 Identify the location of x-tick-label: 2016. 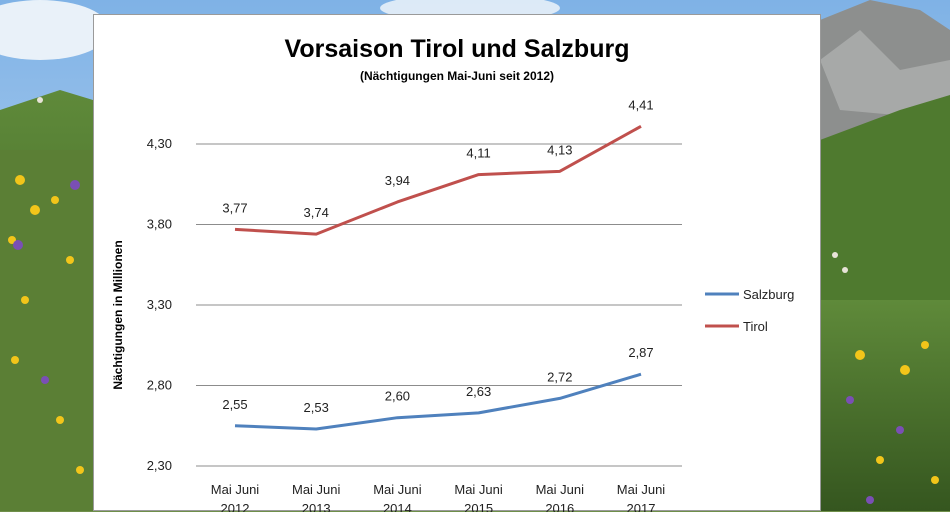
(559, 506).